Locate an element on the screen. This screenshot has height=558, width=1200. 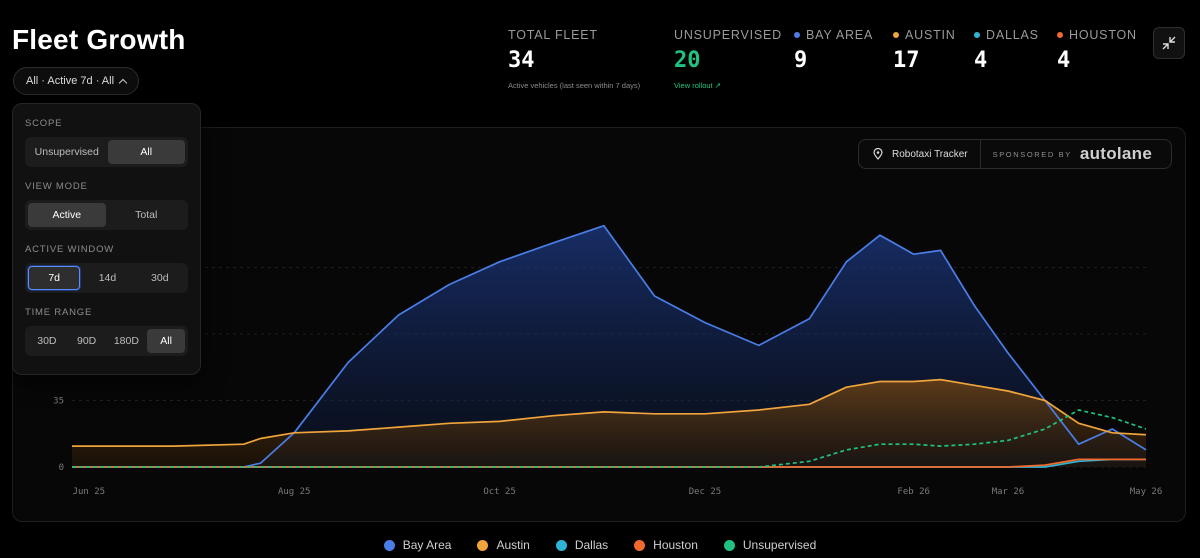
stat-unsupervised: UNSUPERVISED 20 View rollout ↗ is located at coordinates (728, 59).